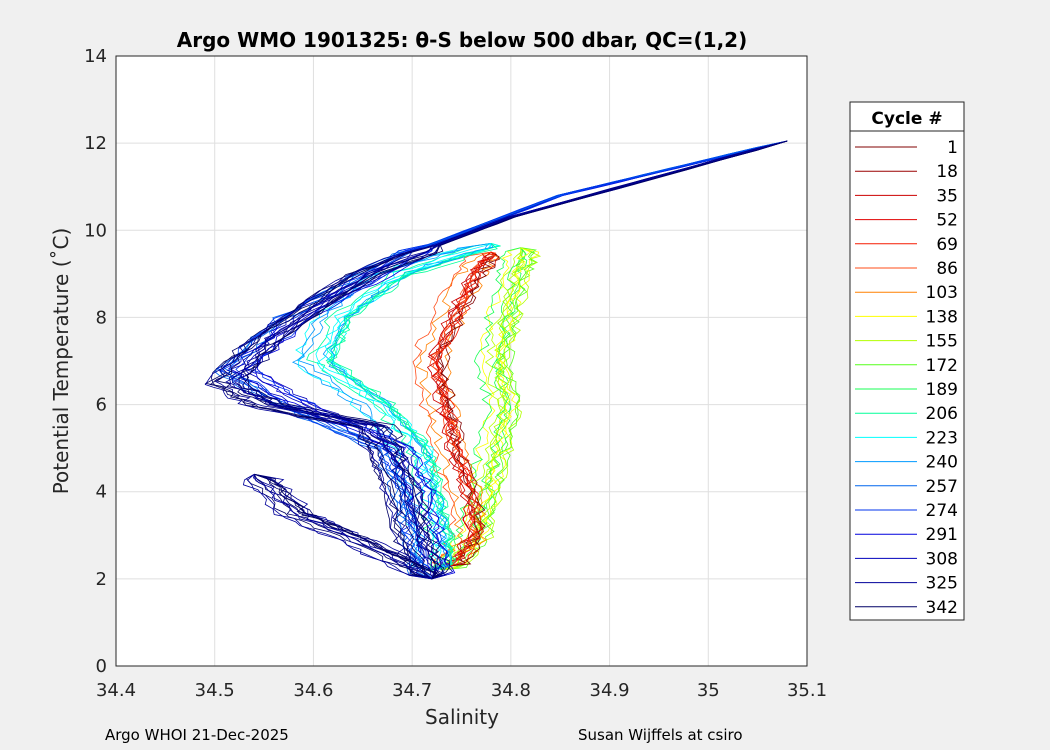 The width and height of the screenshot is (1050, 750). I want to click on legend-entry: 206, so click(906, 414).